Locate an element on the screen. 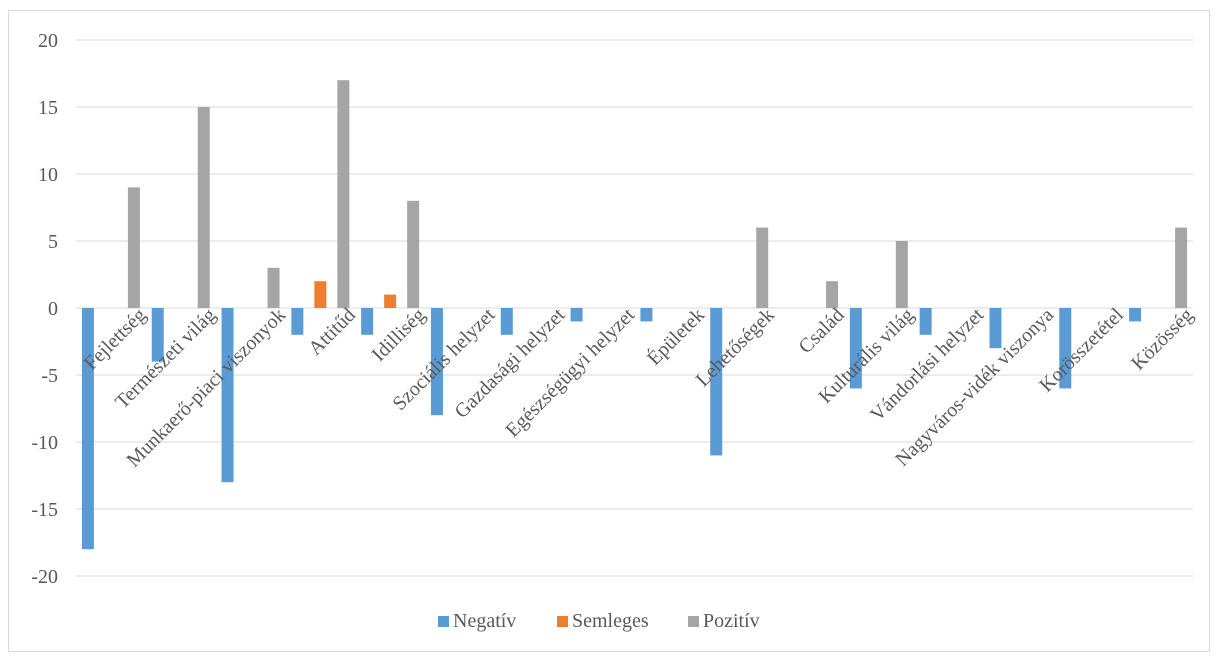  bar-negatív-9 is located at coordinates (716, 382).